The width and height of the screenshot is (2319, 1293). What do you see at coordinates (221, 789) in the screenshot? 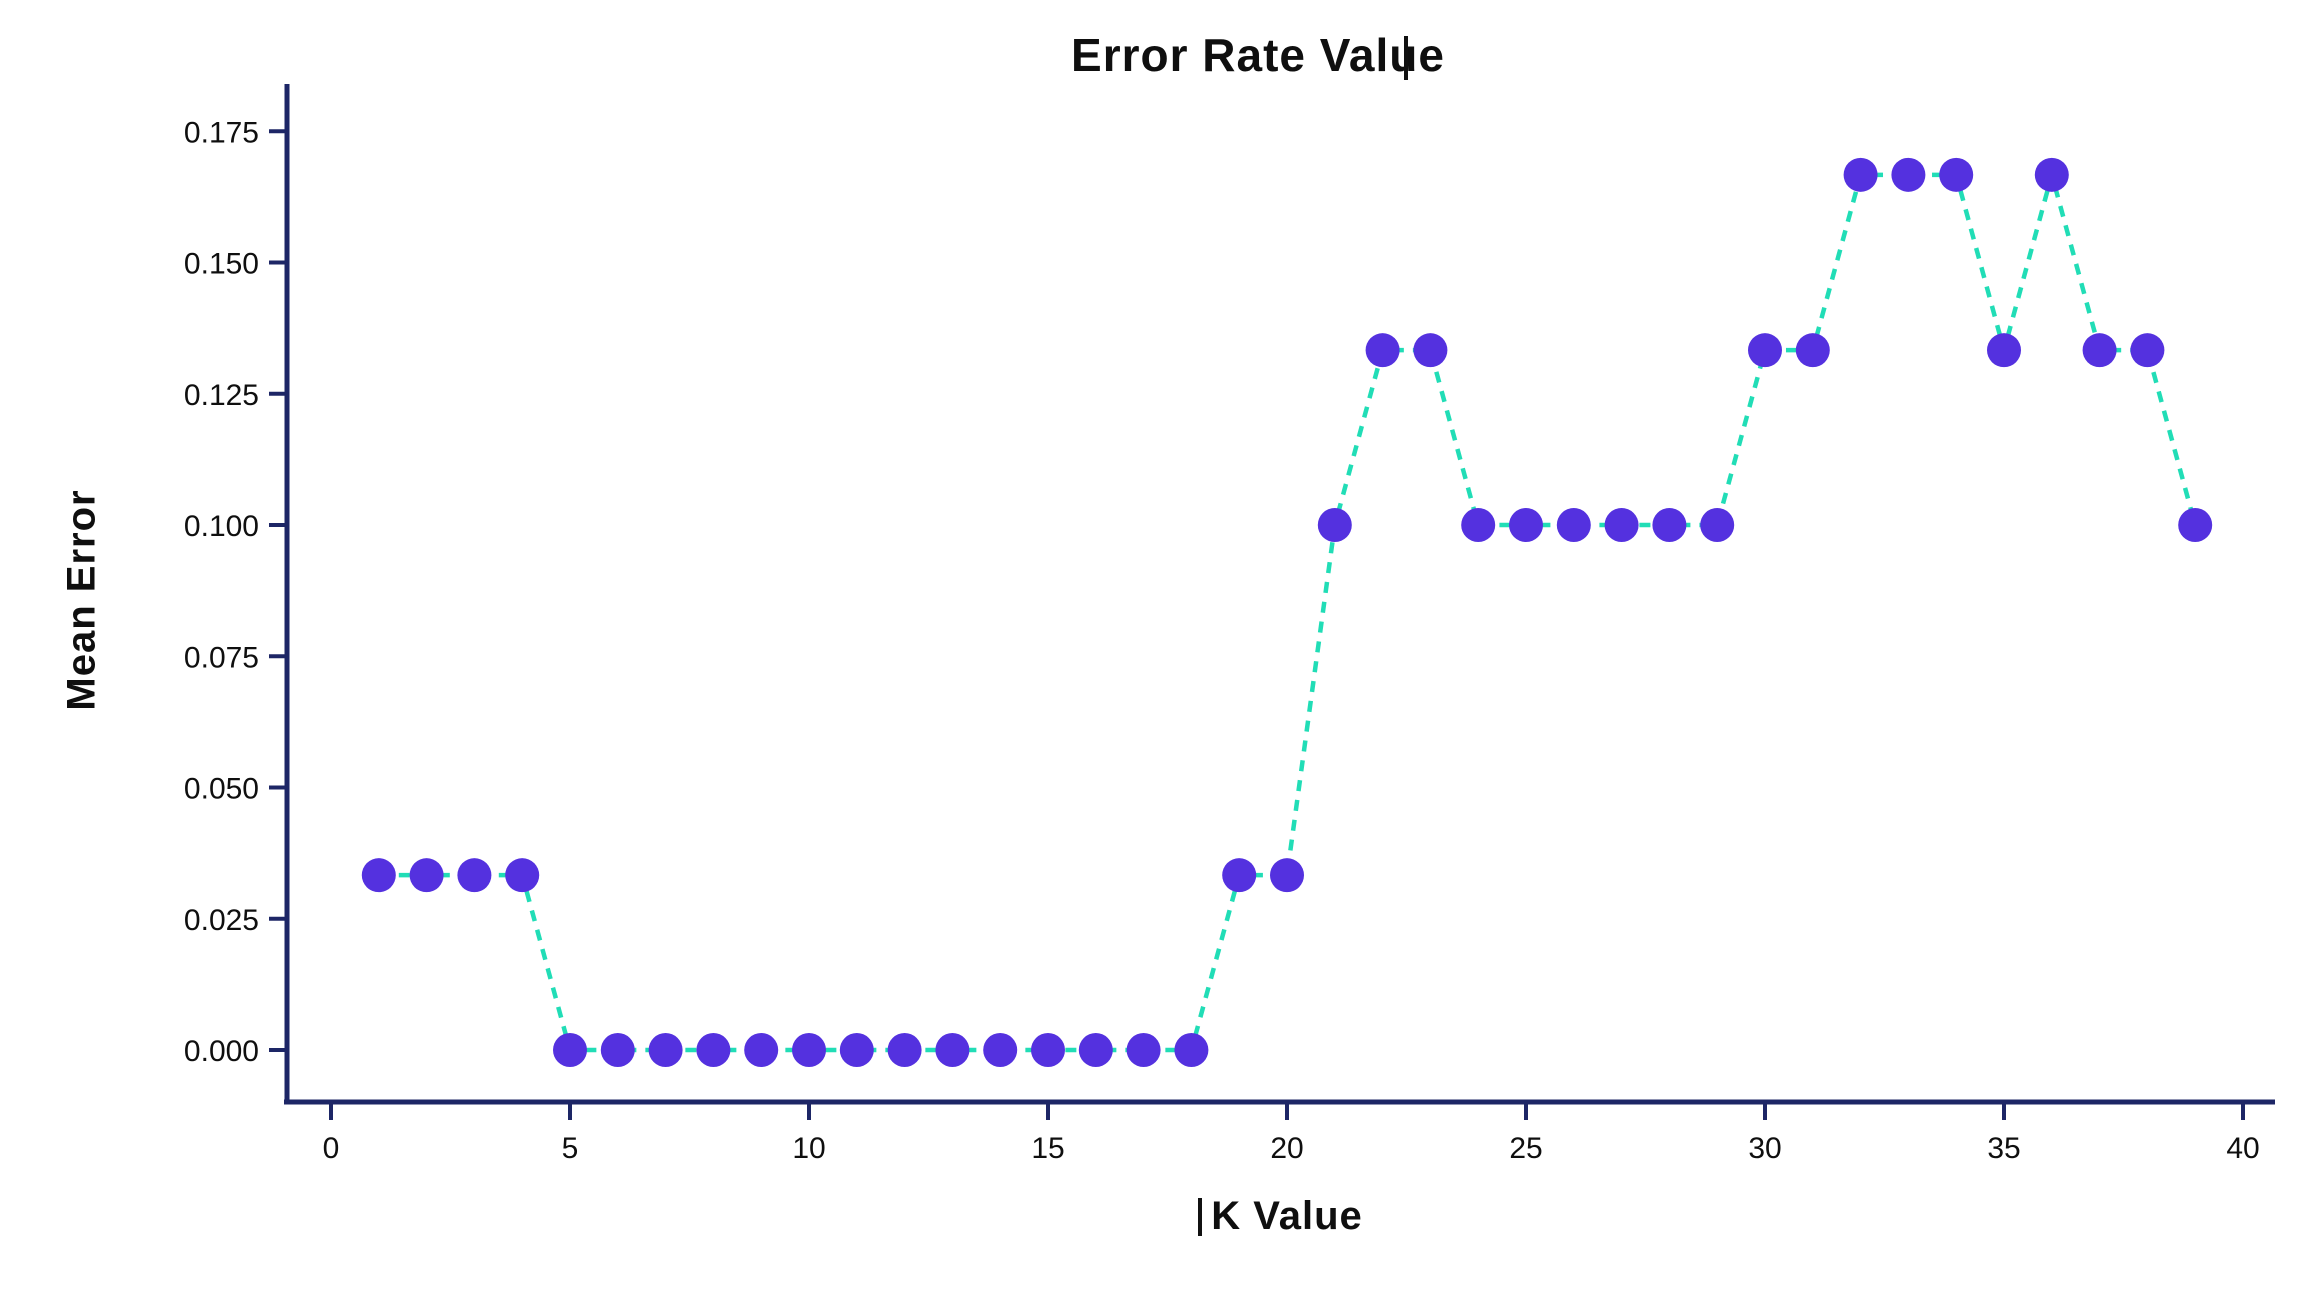
I see `y-tick-label: 0.050` at bounding box center [221, 789].